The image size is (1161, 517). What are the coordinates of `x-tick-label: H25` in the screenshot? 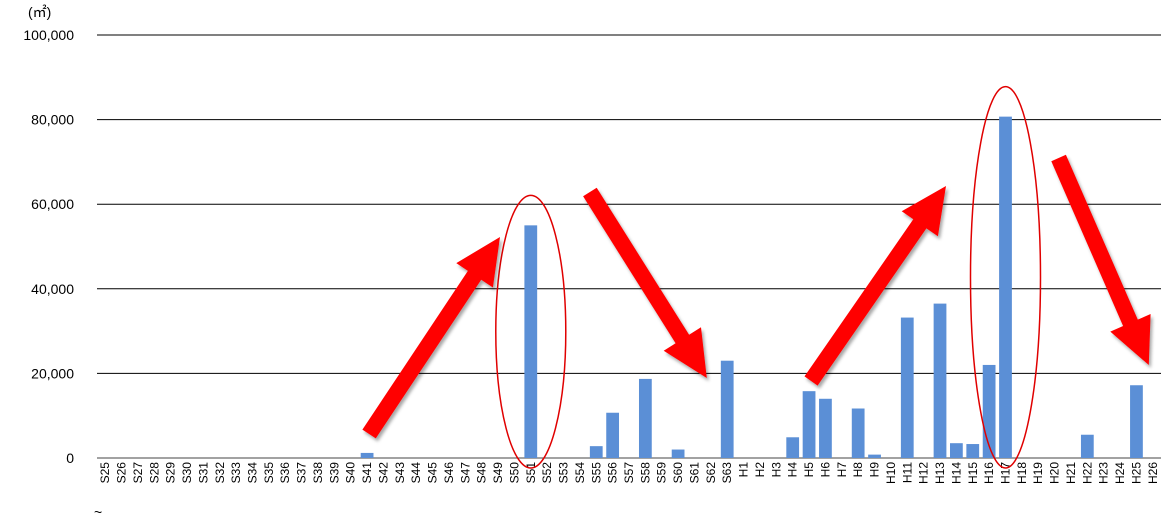 It's located at (1136, 473).